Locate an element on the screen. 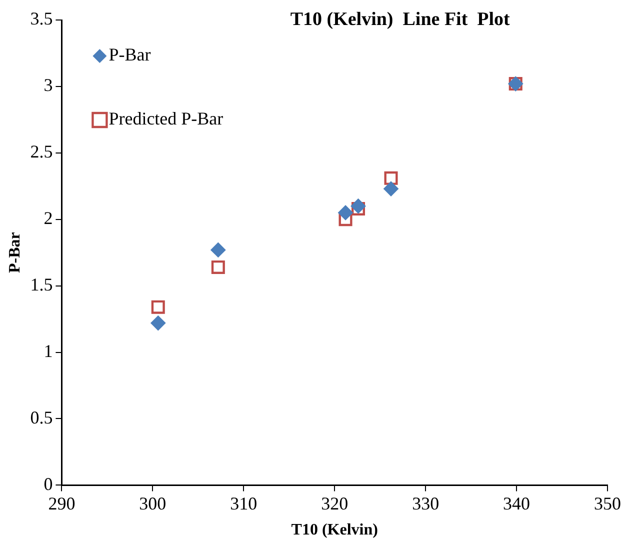 This screenshot has width=624, height=546. chart-title: T10 (Kelvin) Line Fit Plot is located at coordinates (400, 19).